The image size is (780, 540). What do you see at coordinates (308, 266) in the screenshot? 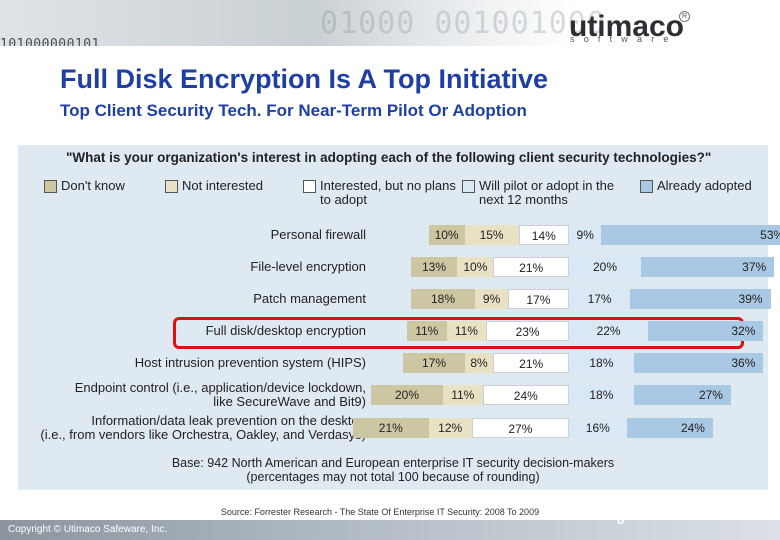
I see `category-label: File-level encryption` at bounding box center [308, 266].